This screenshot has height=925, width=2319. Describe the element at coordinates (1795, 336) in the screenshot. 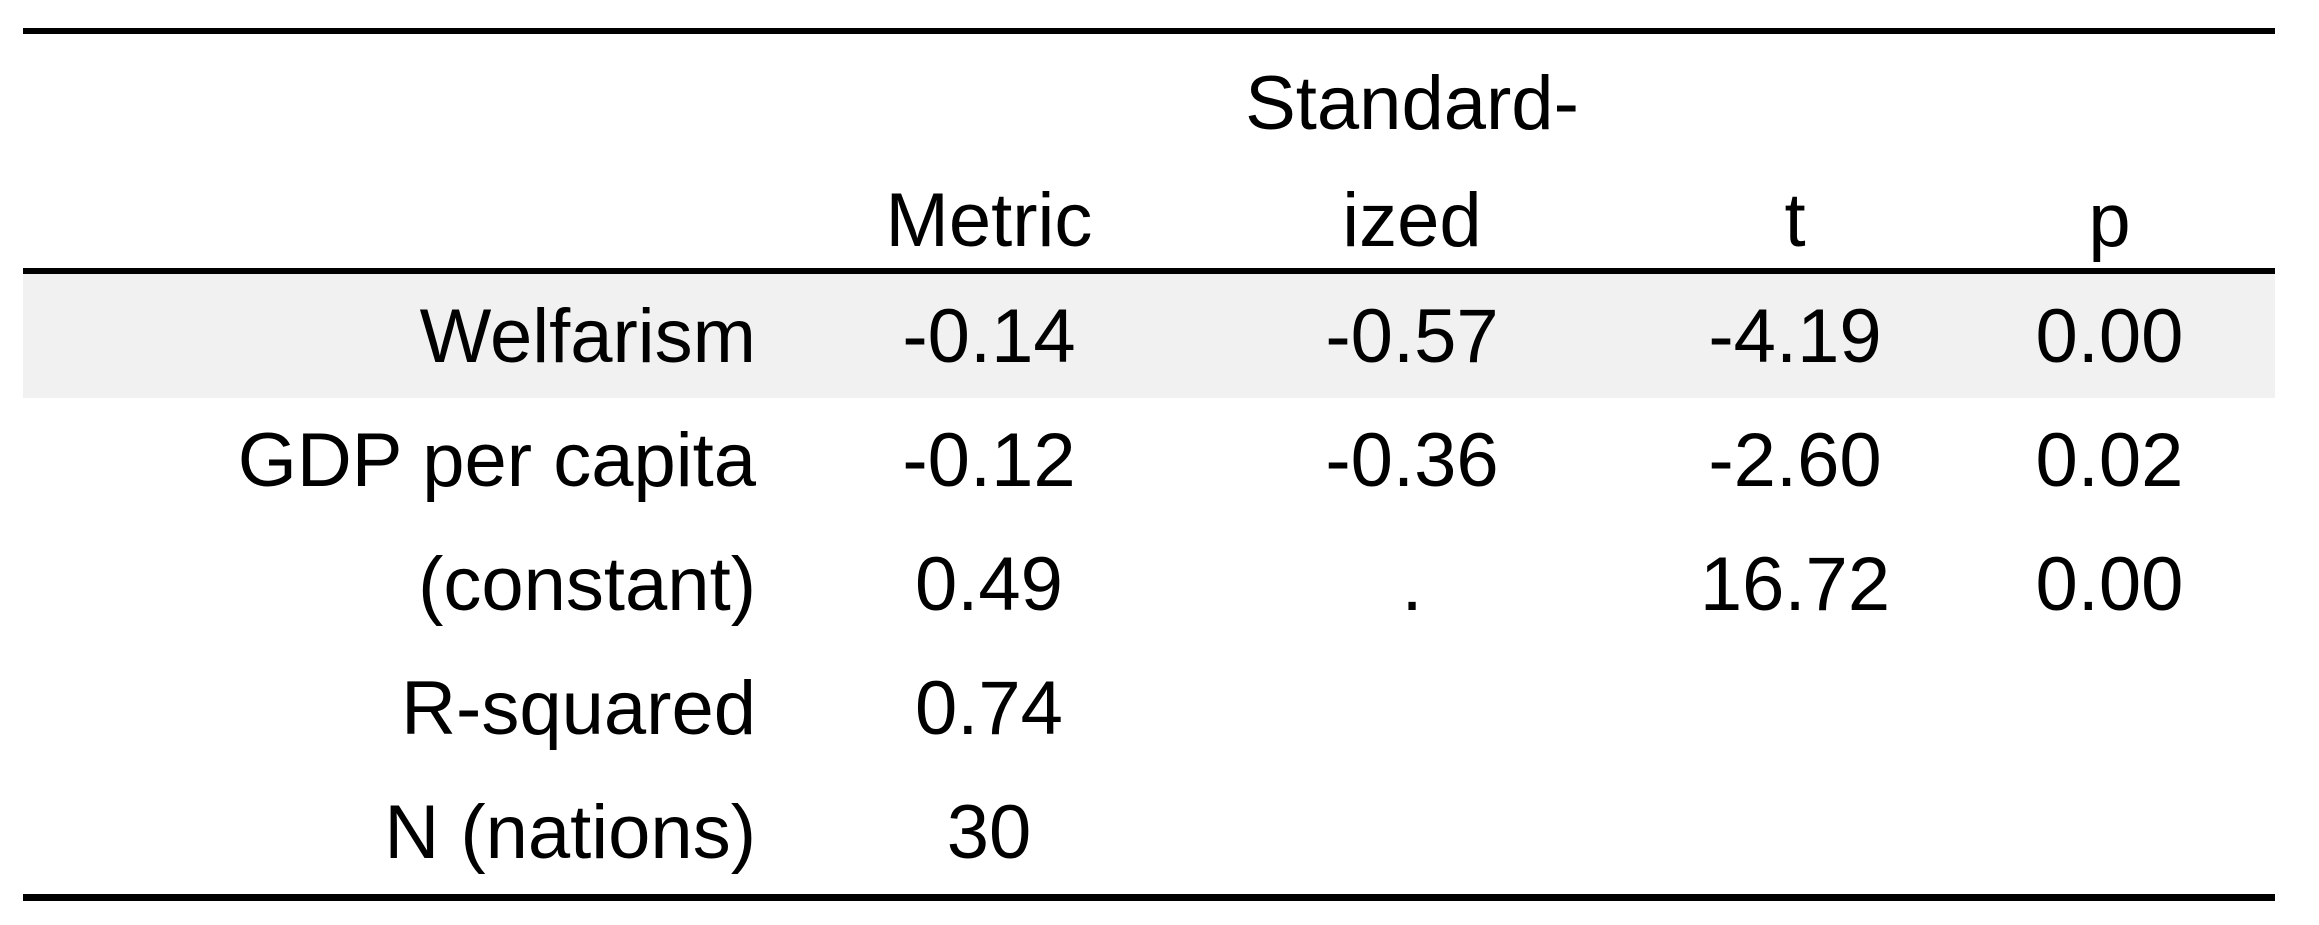

I see `t-value: -4.19` at that location.